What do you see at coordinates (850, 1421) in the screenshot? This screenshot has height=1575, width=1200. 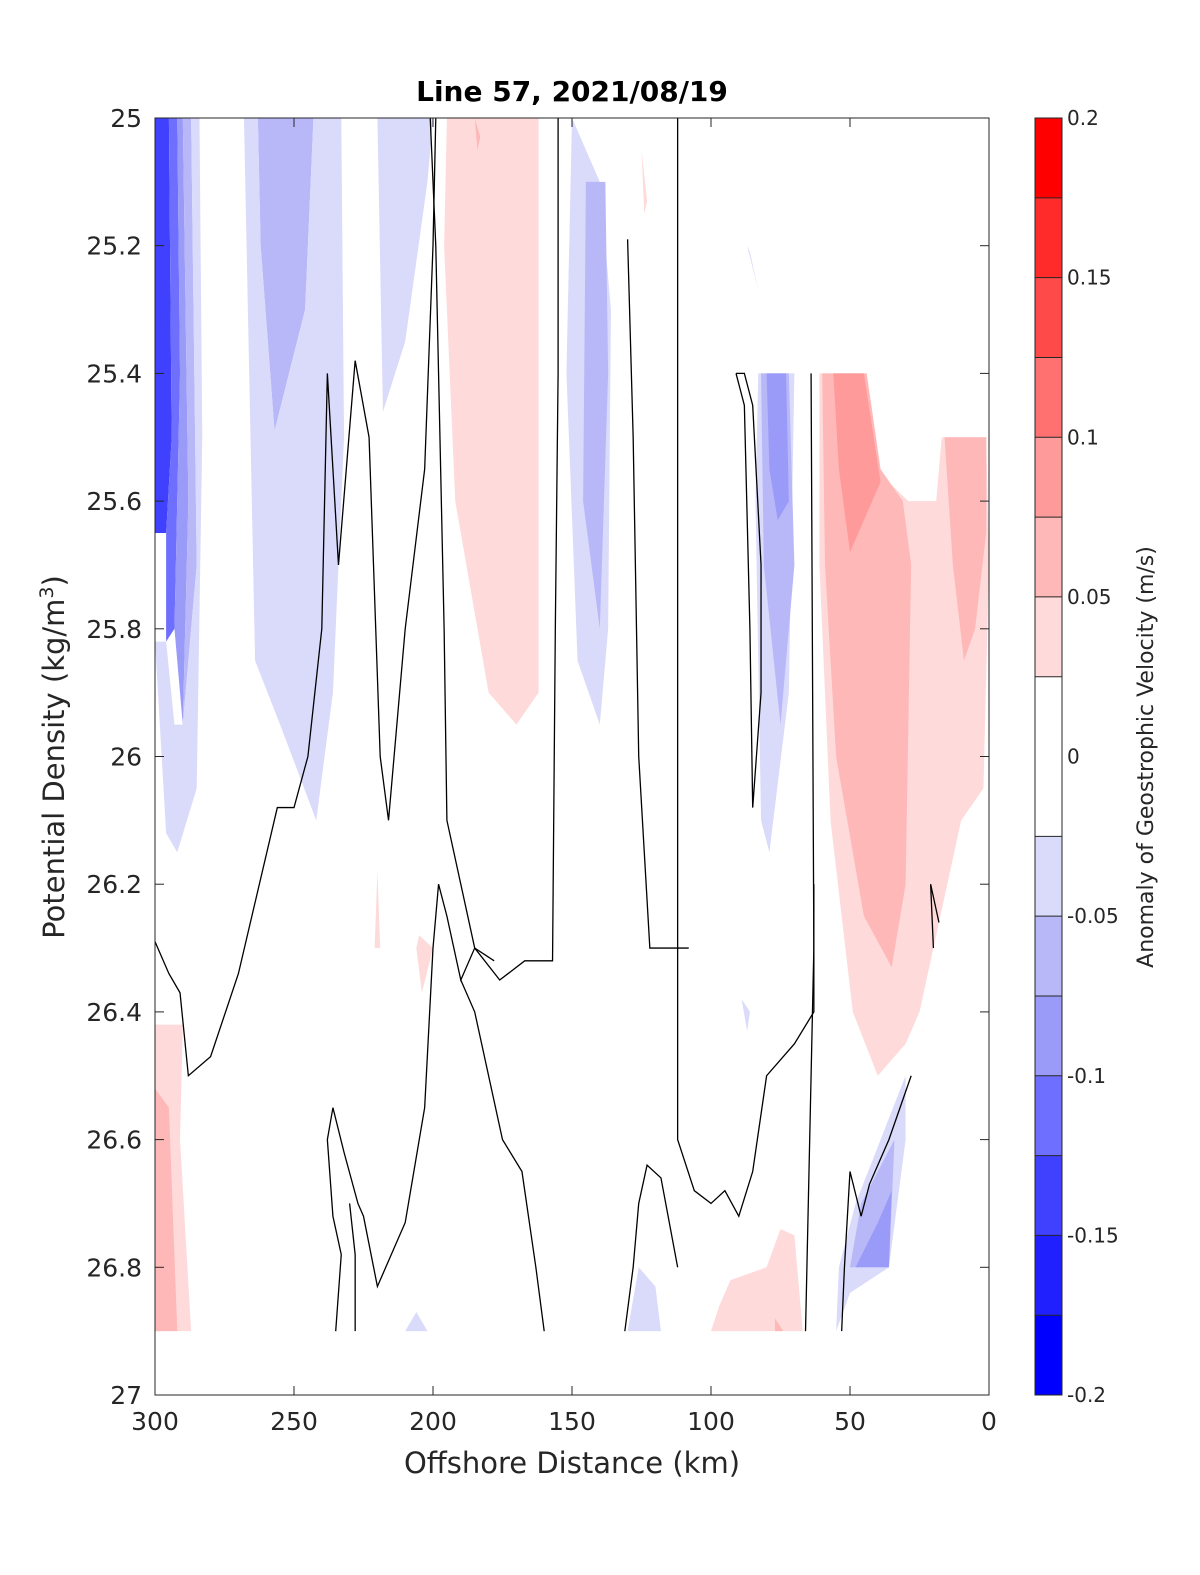 I see `x-tick-label: 50` at bounding box center [850, 1421].